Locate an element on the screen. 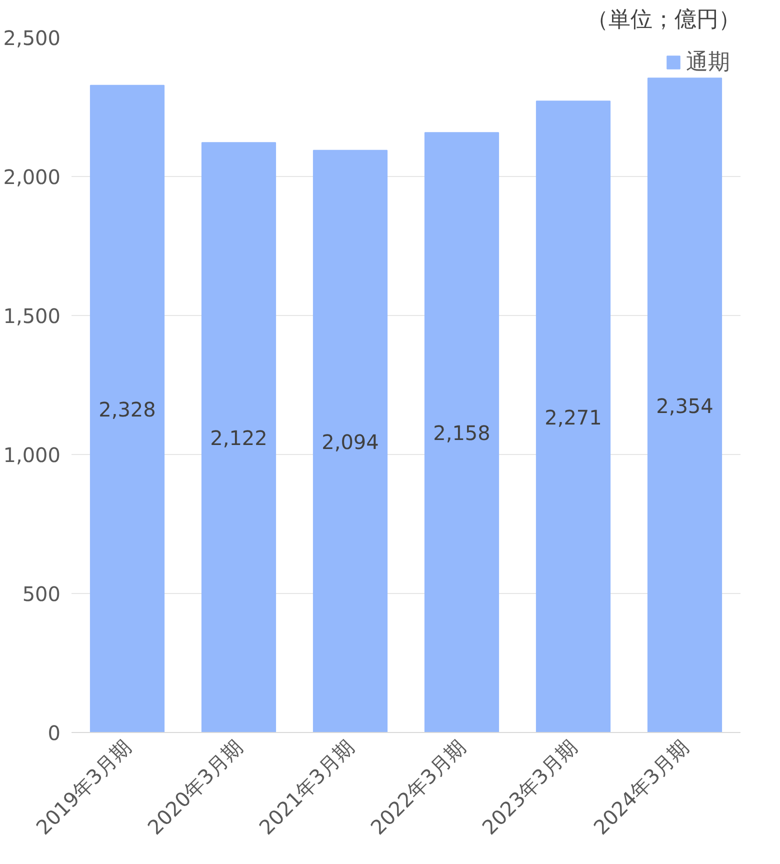 This screenshot has height=864, width=780. y-tick-label: 1,500 is located at coordinates (32, 316).